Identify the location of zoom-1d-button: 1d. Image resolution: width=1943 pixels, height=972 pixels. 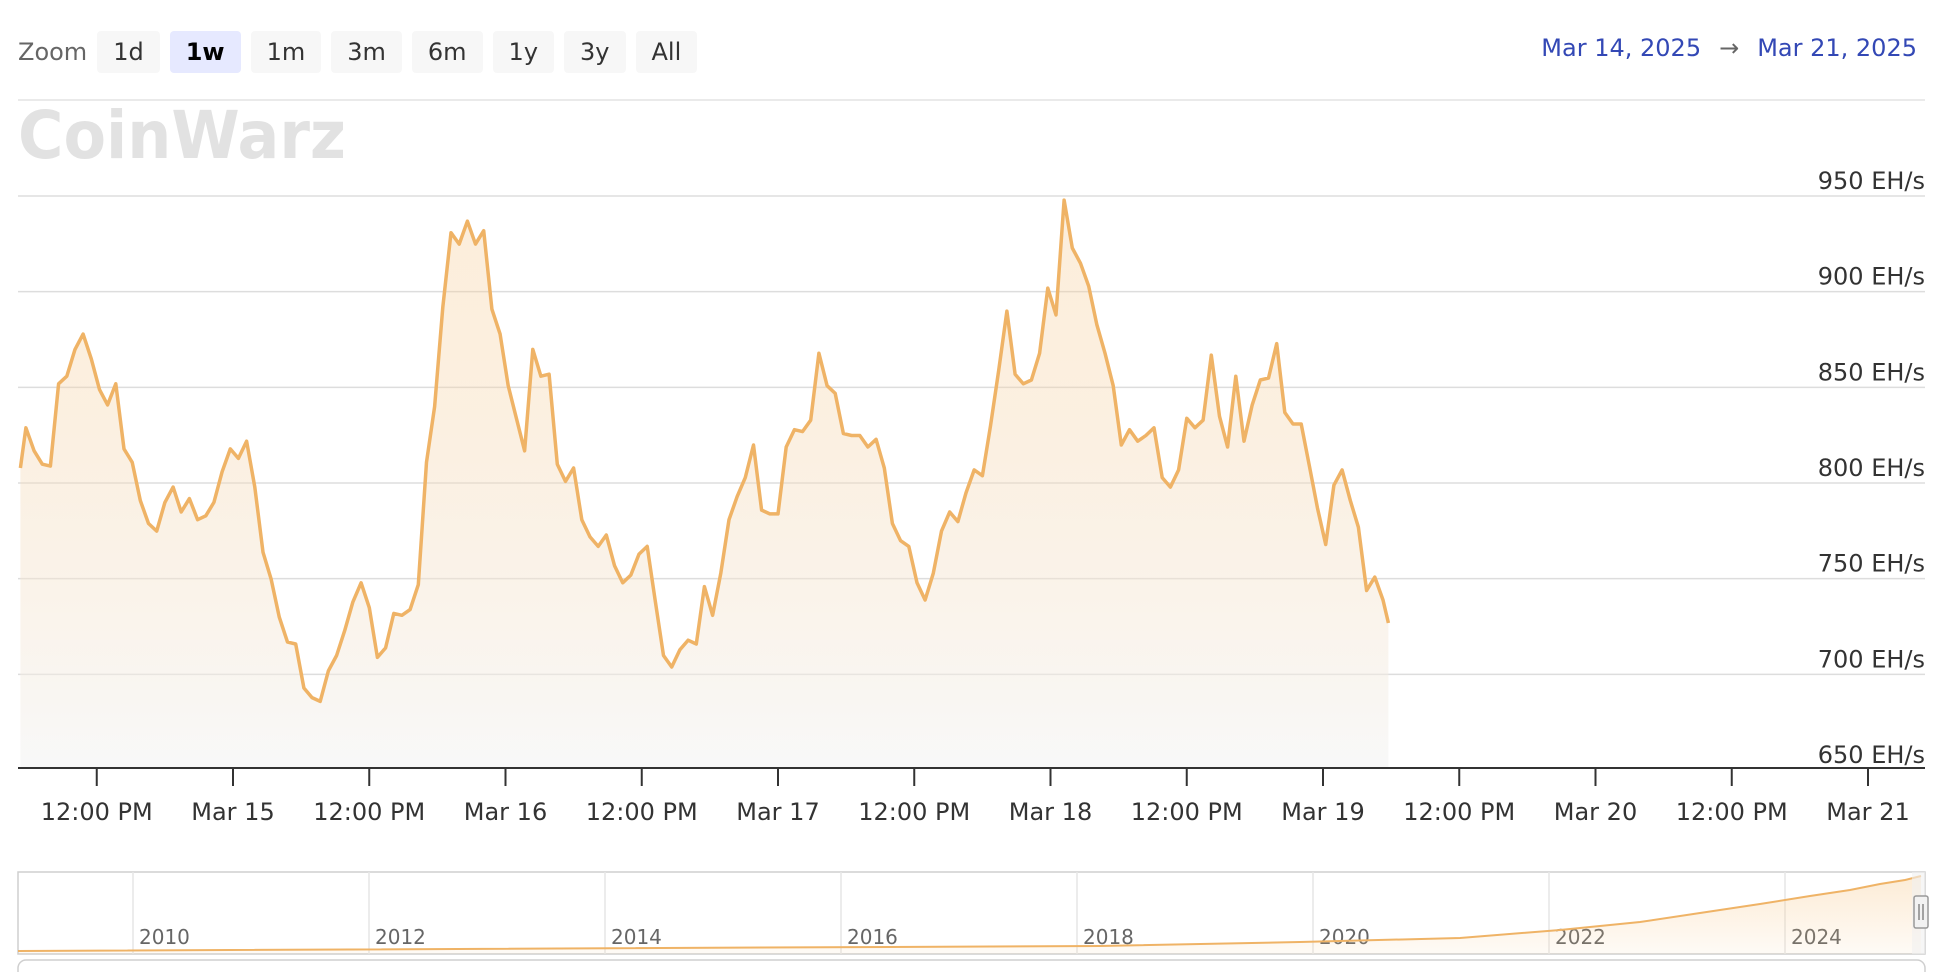
(128, 52).